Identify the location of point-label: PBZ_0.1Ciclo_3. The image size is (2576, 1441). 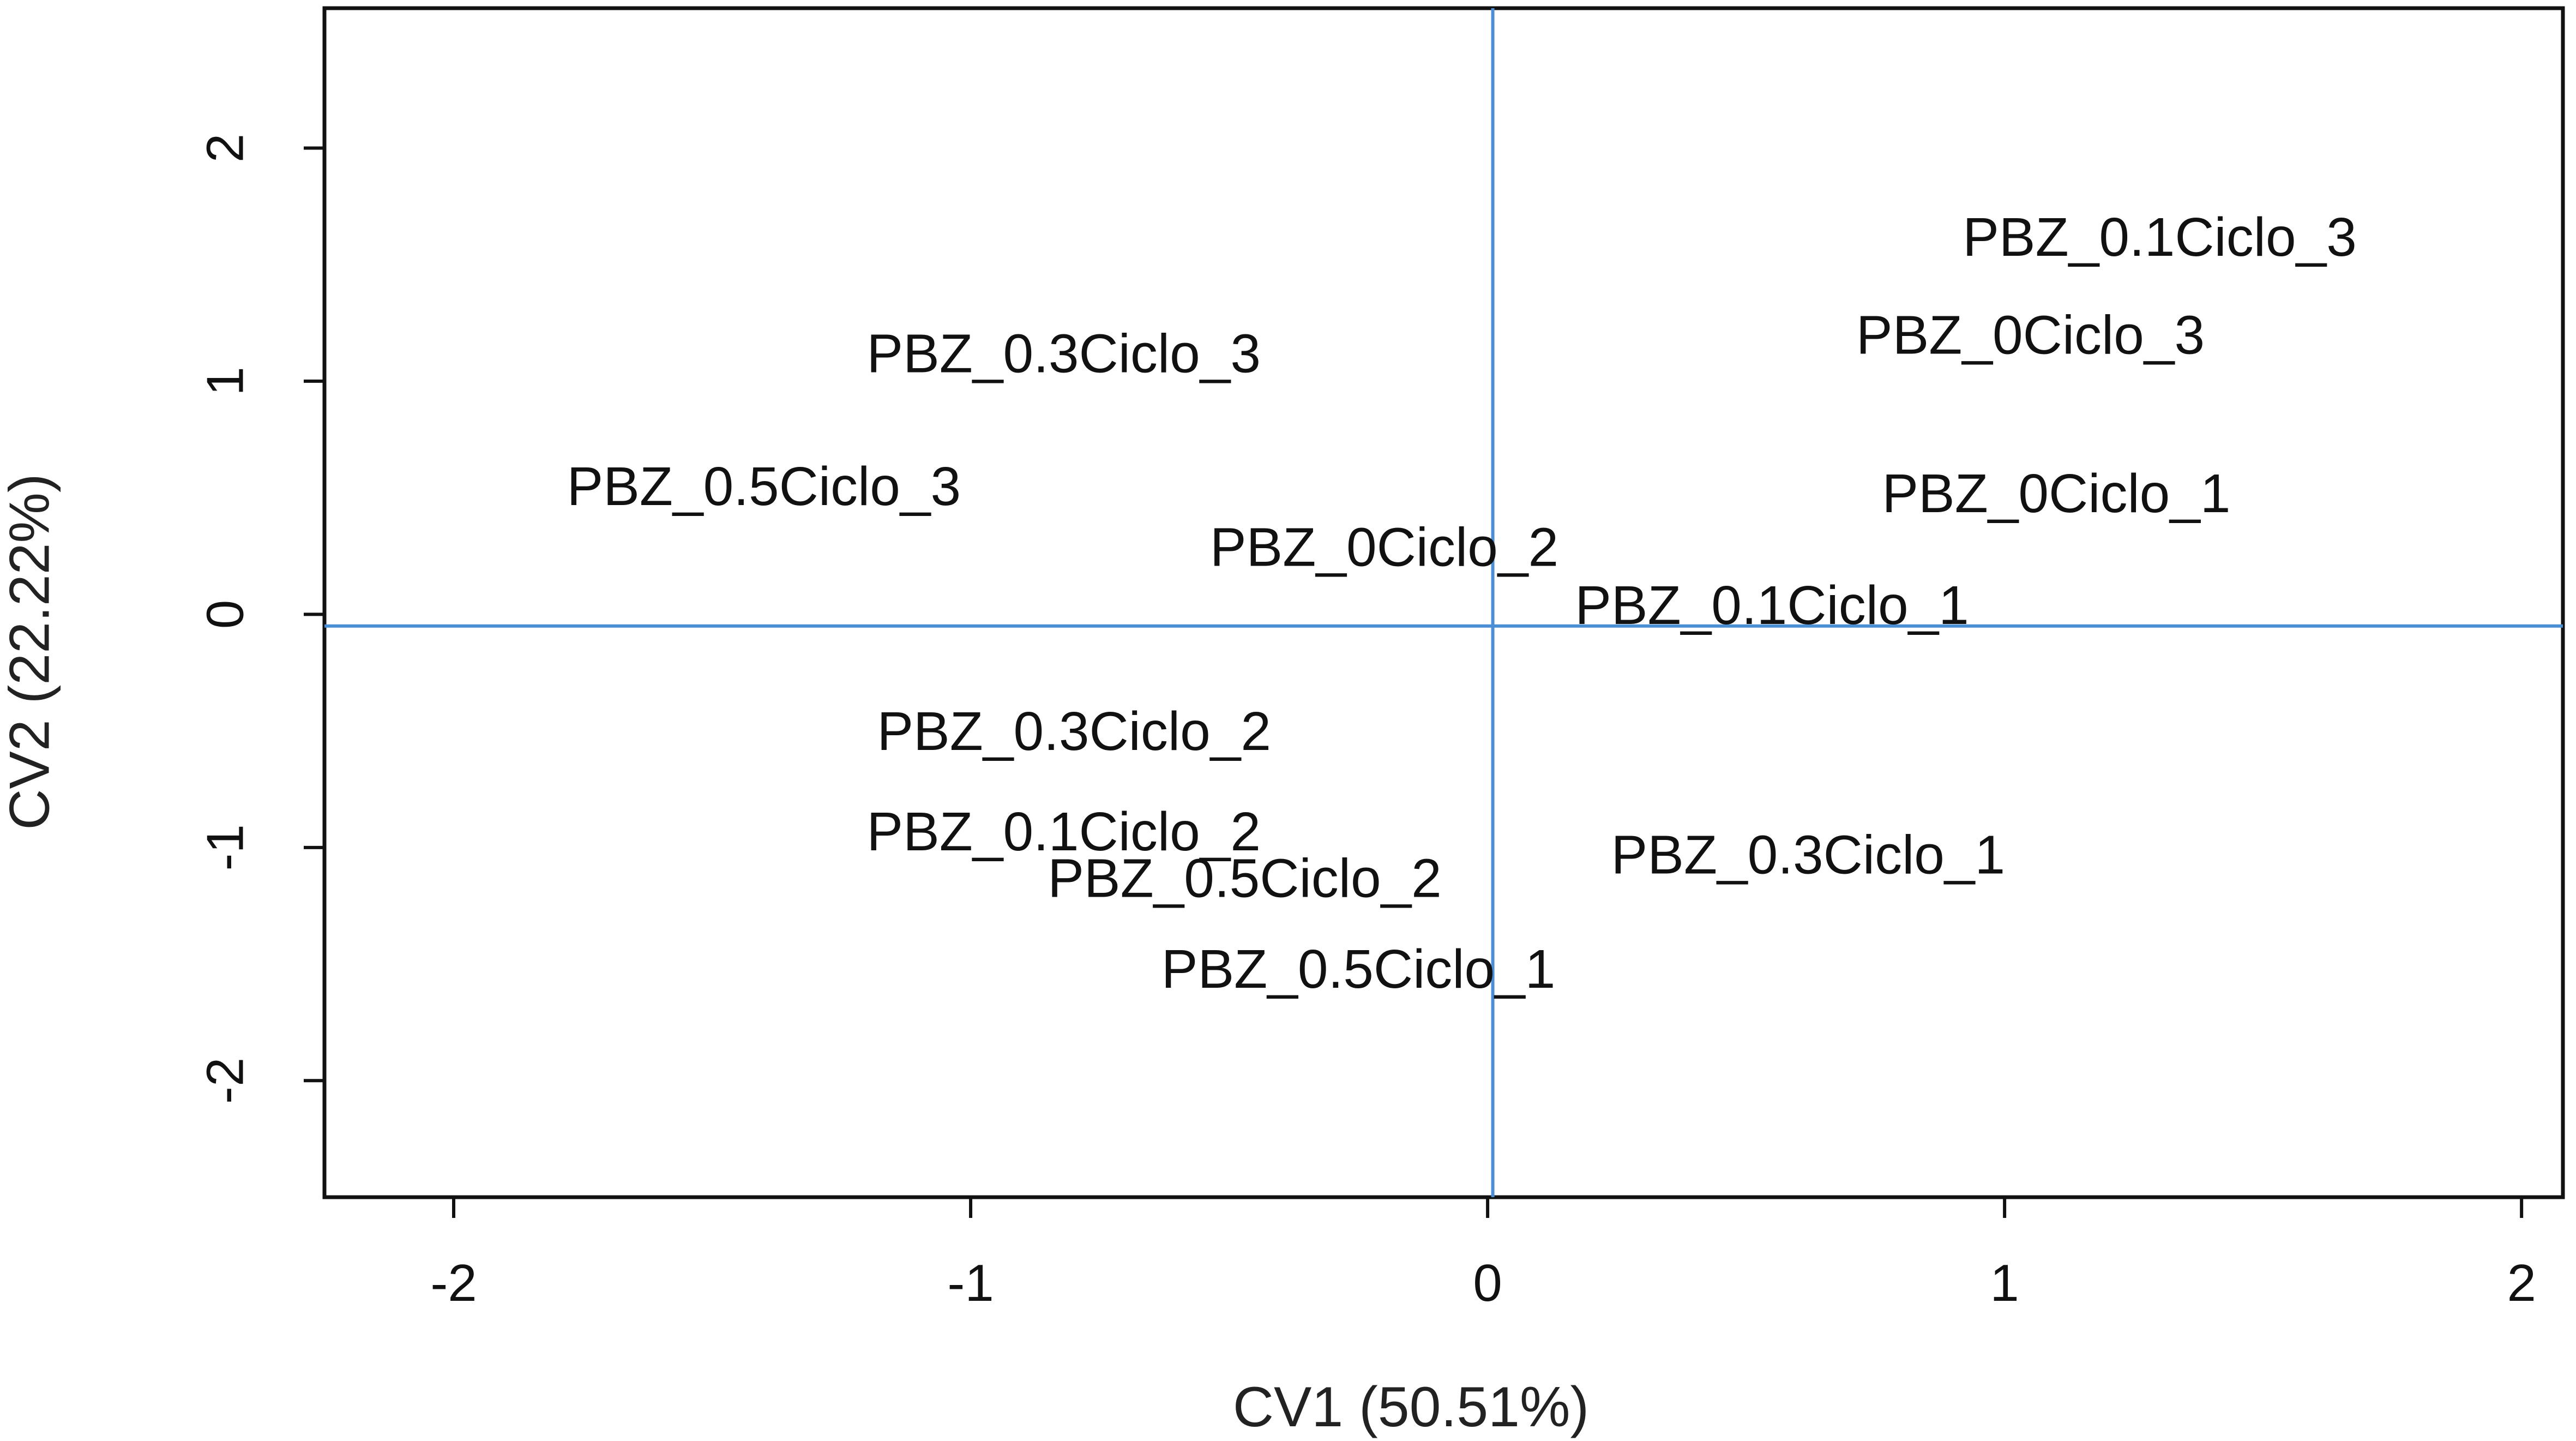
(2160, 237).